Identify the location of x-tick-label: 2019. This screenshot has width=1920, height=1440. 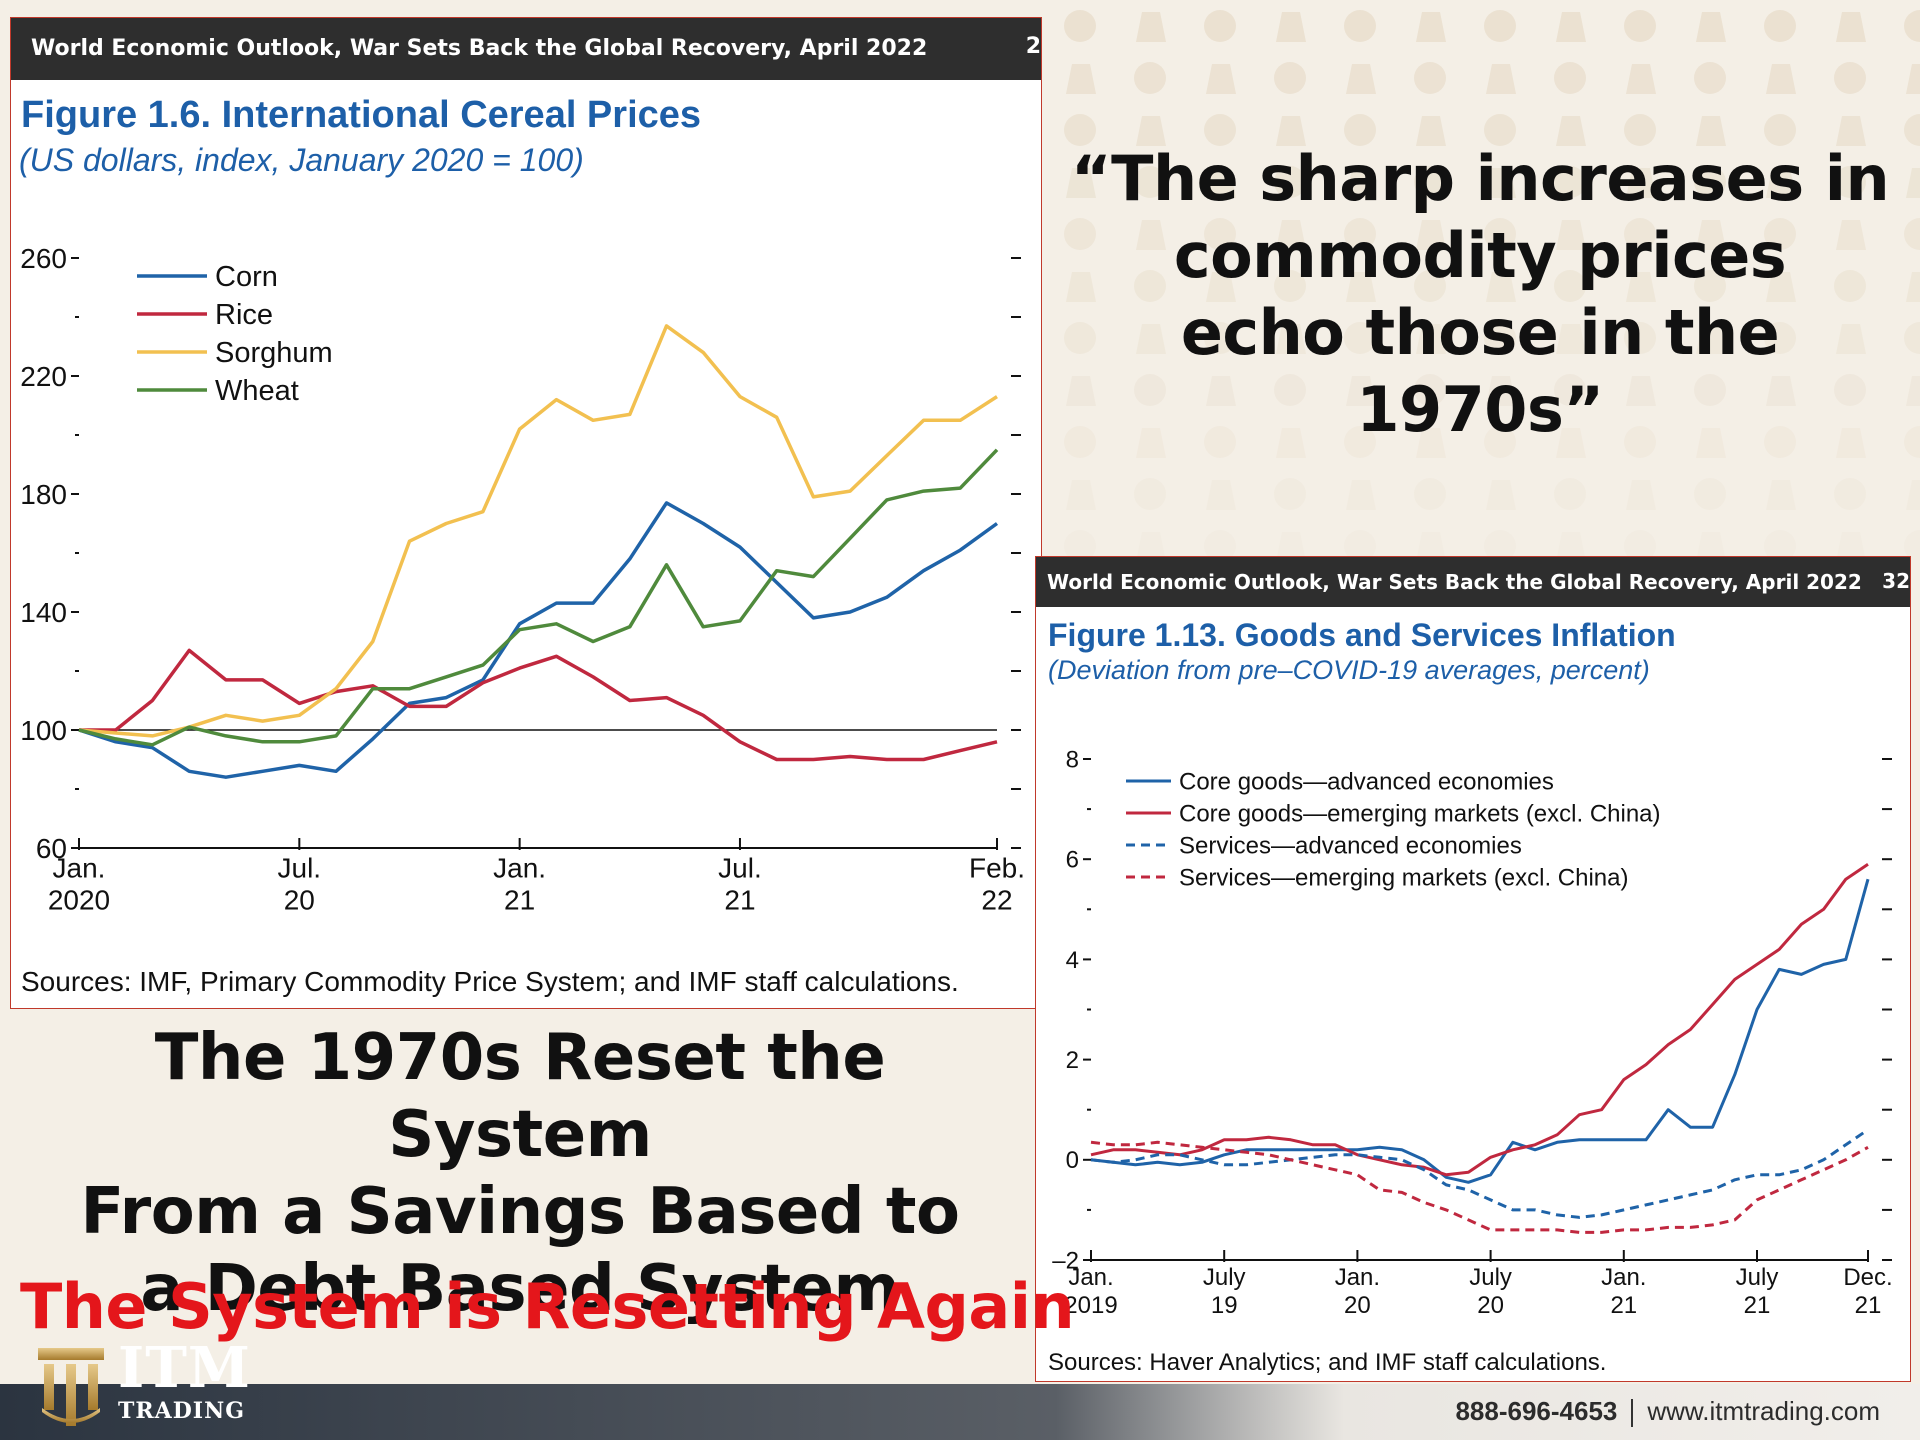
(1090, 1305).